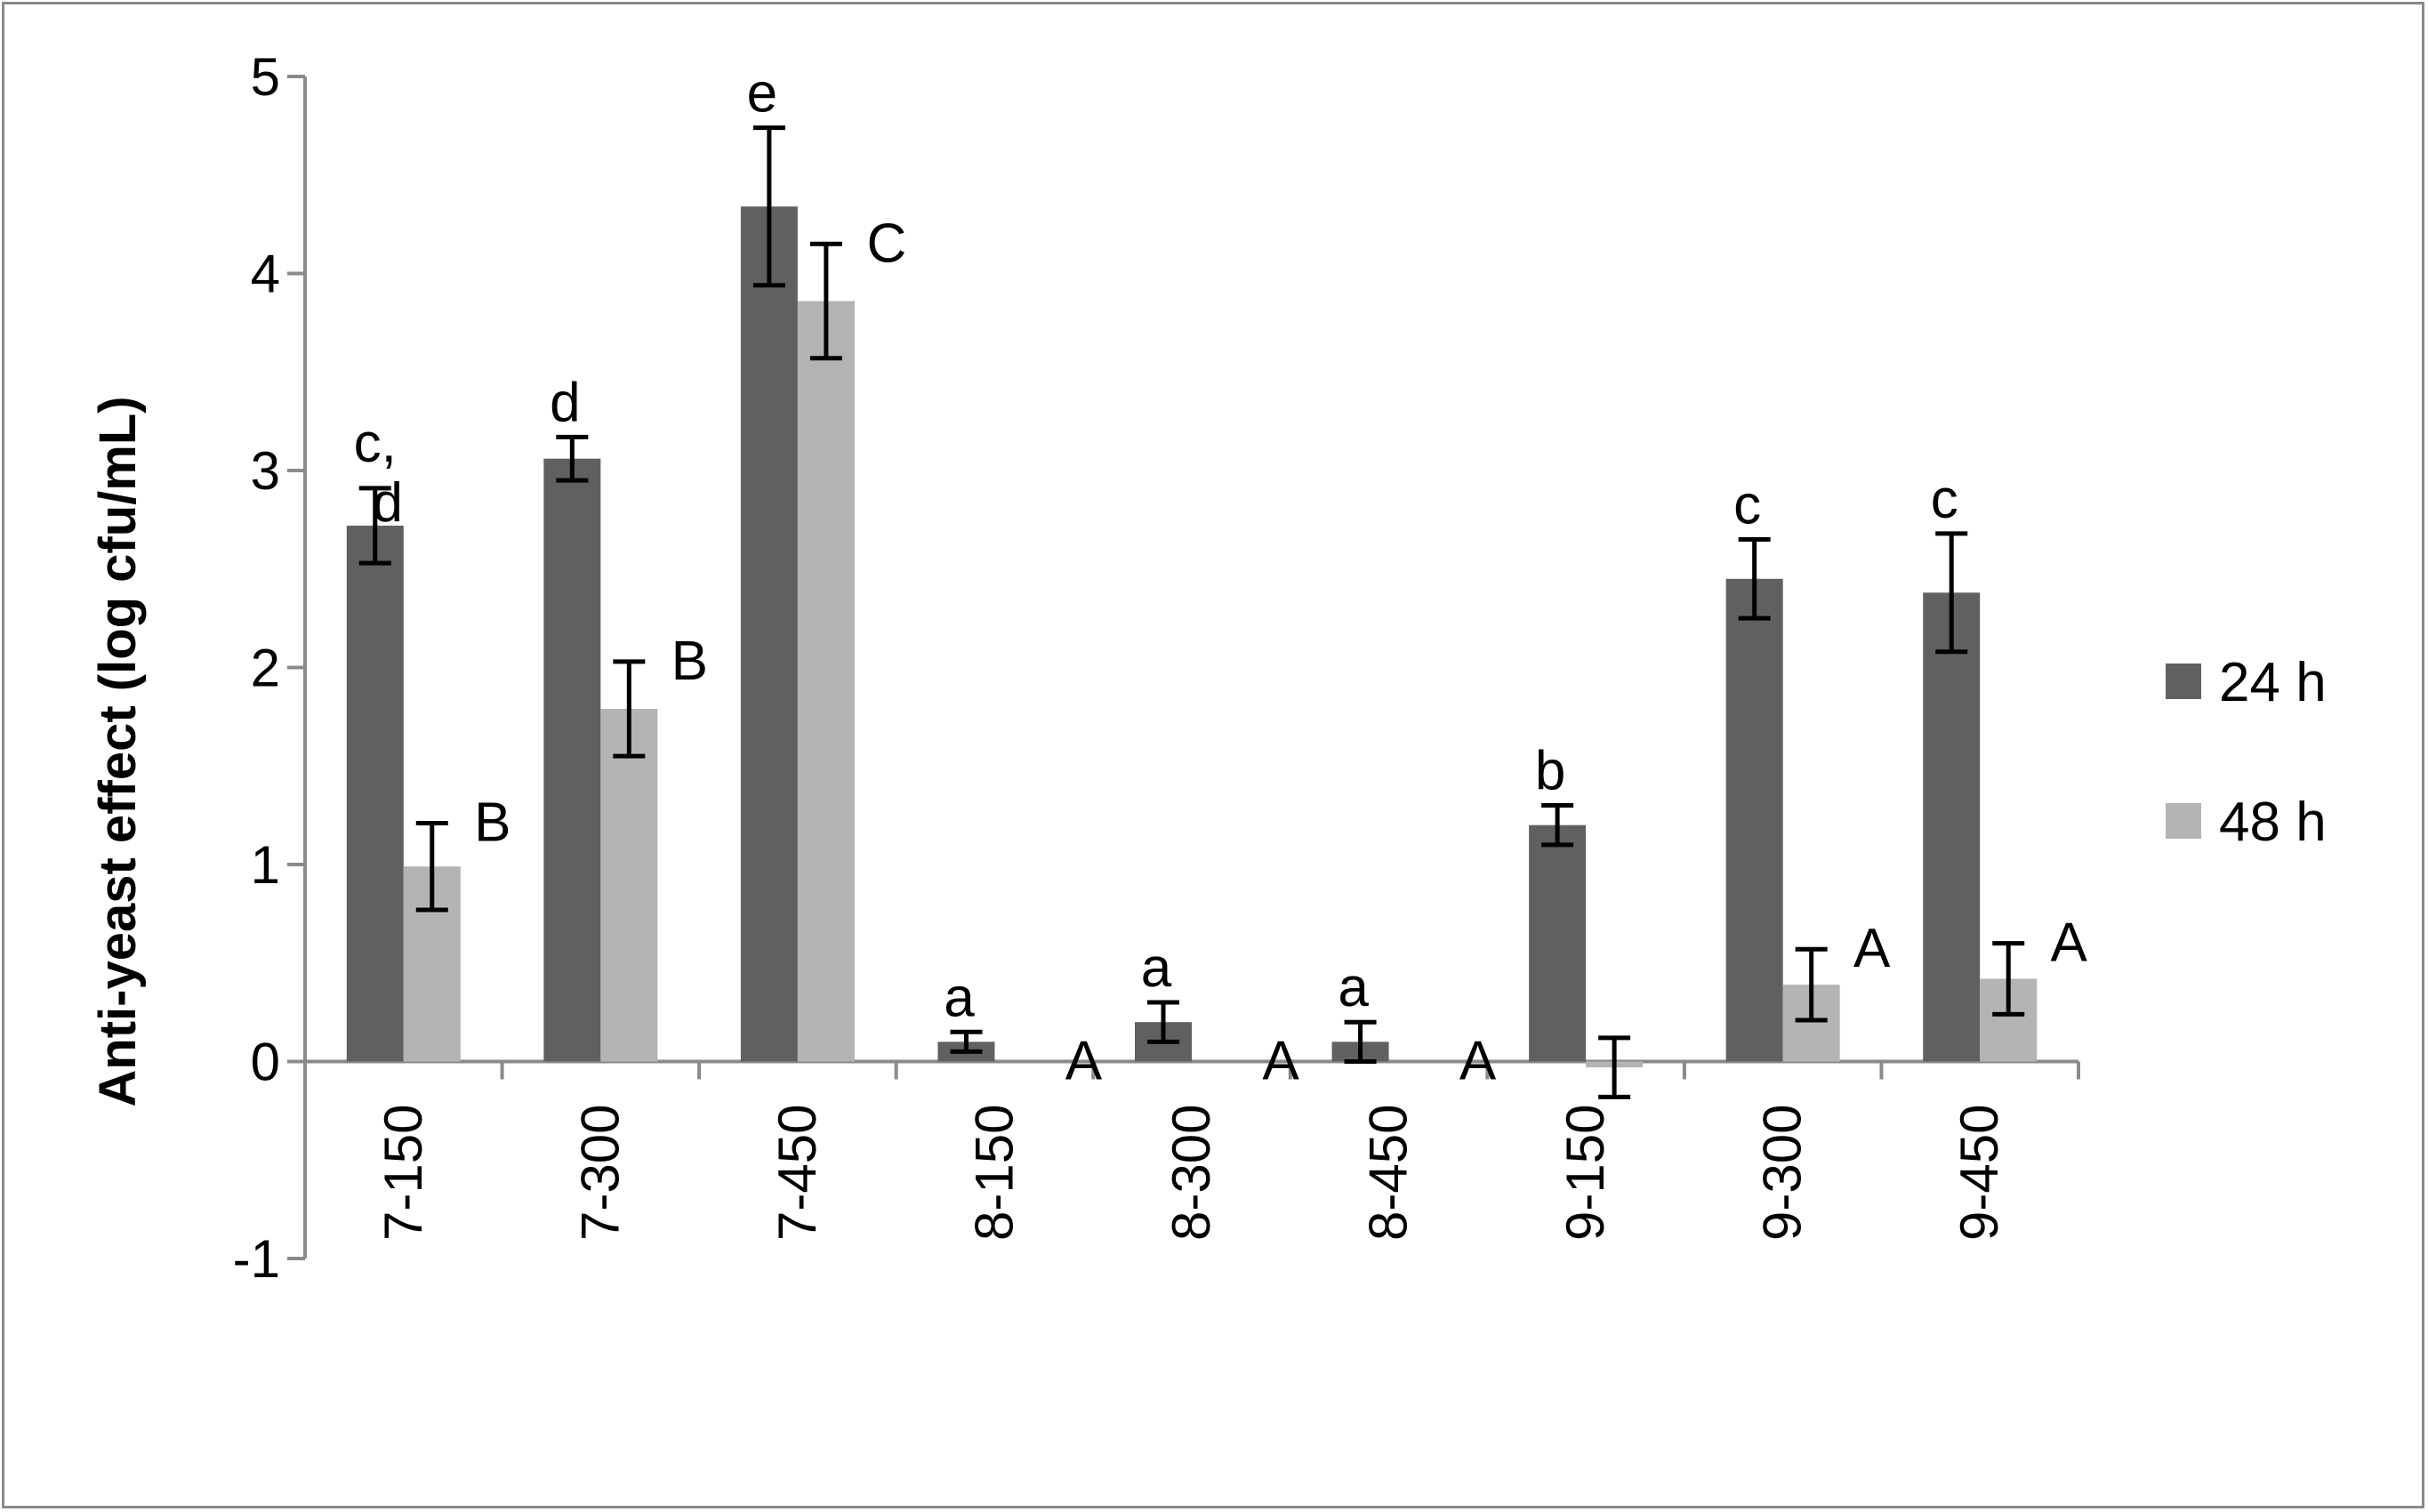 The height and width of the screenshot is (1512, 2428). I want to click on x-tick-label: 8-300, so click(1191, 1173).